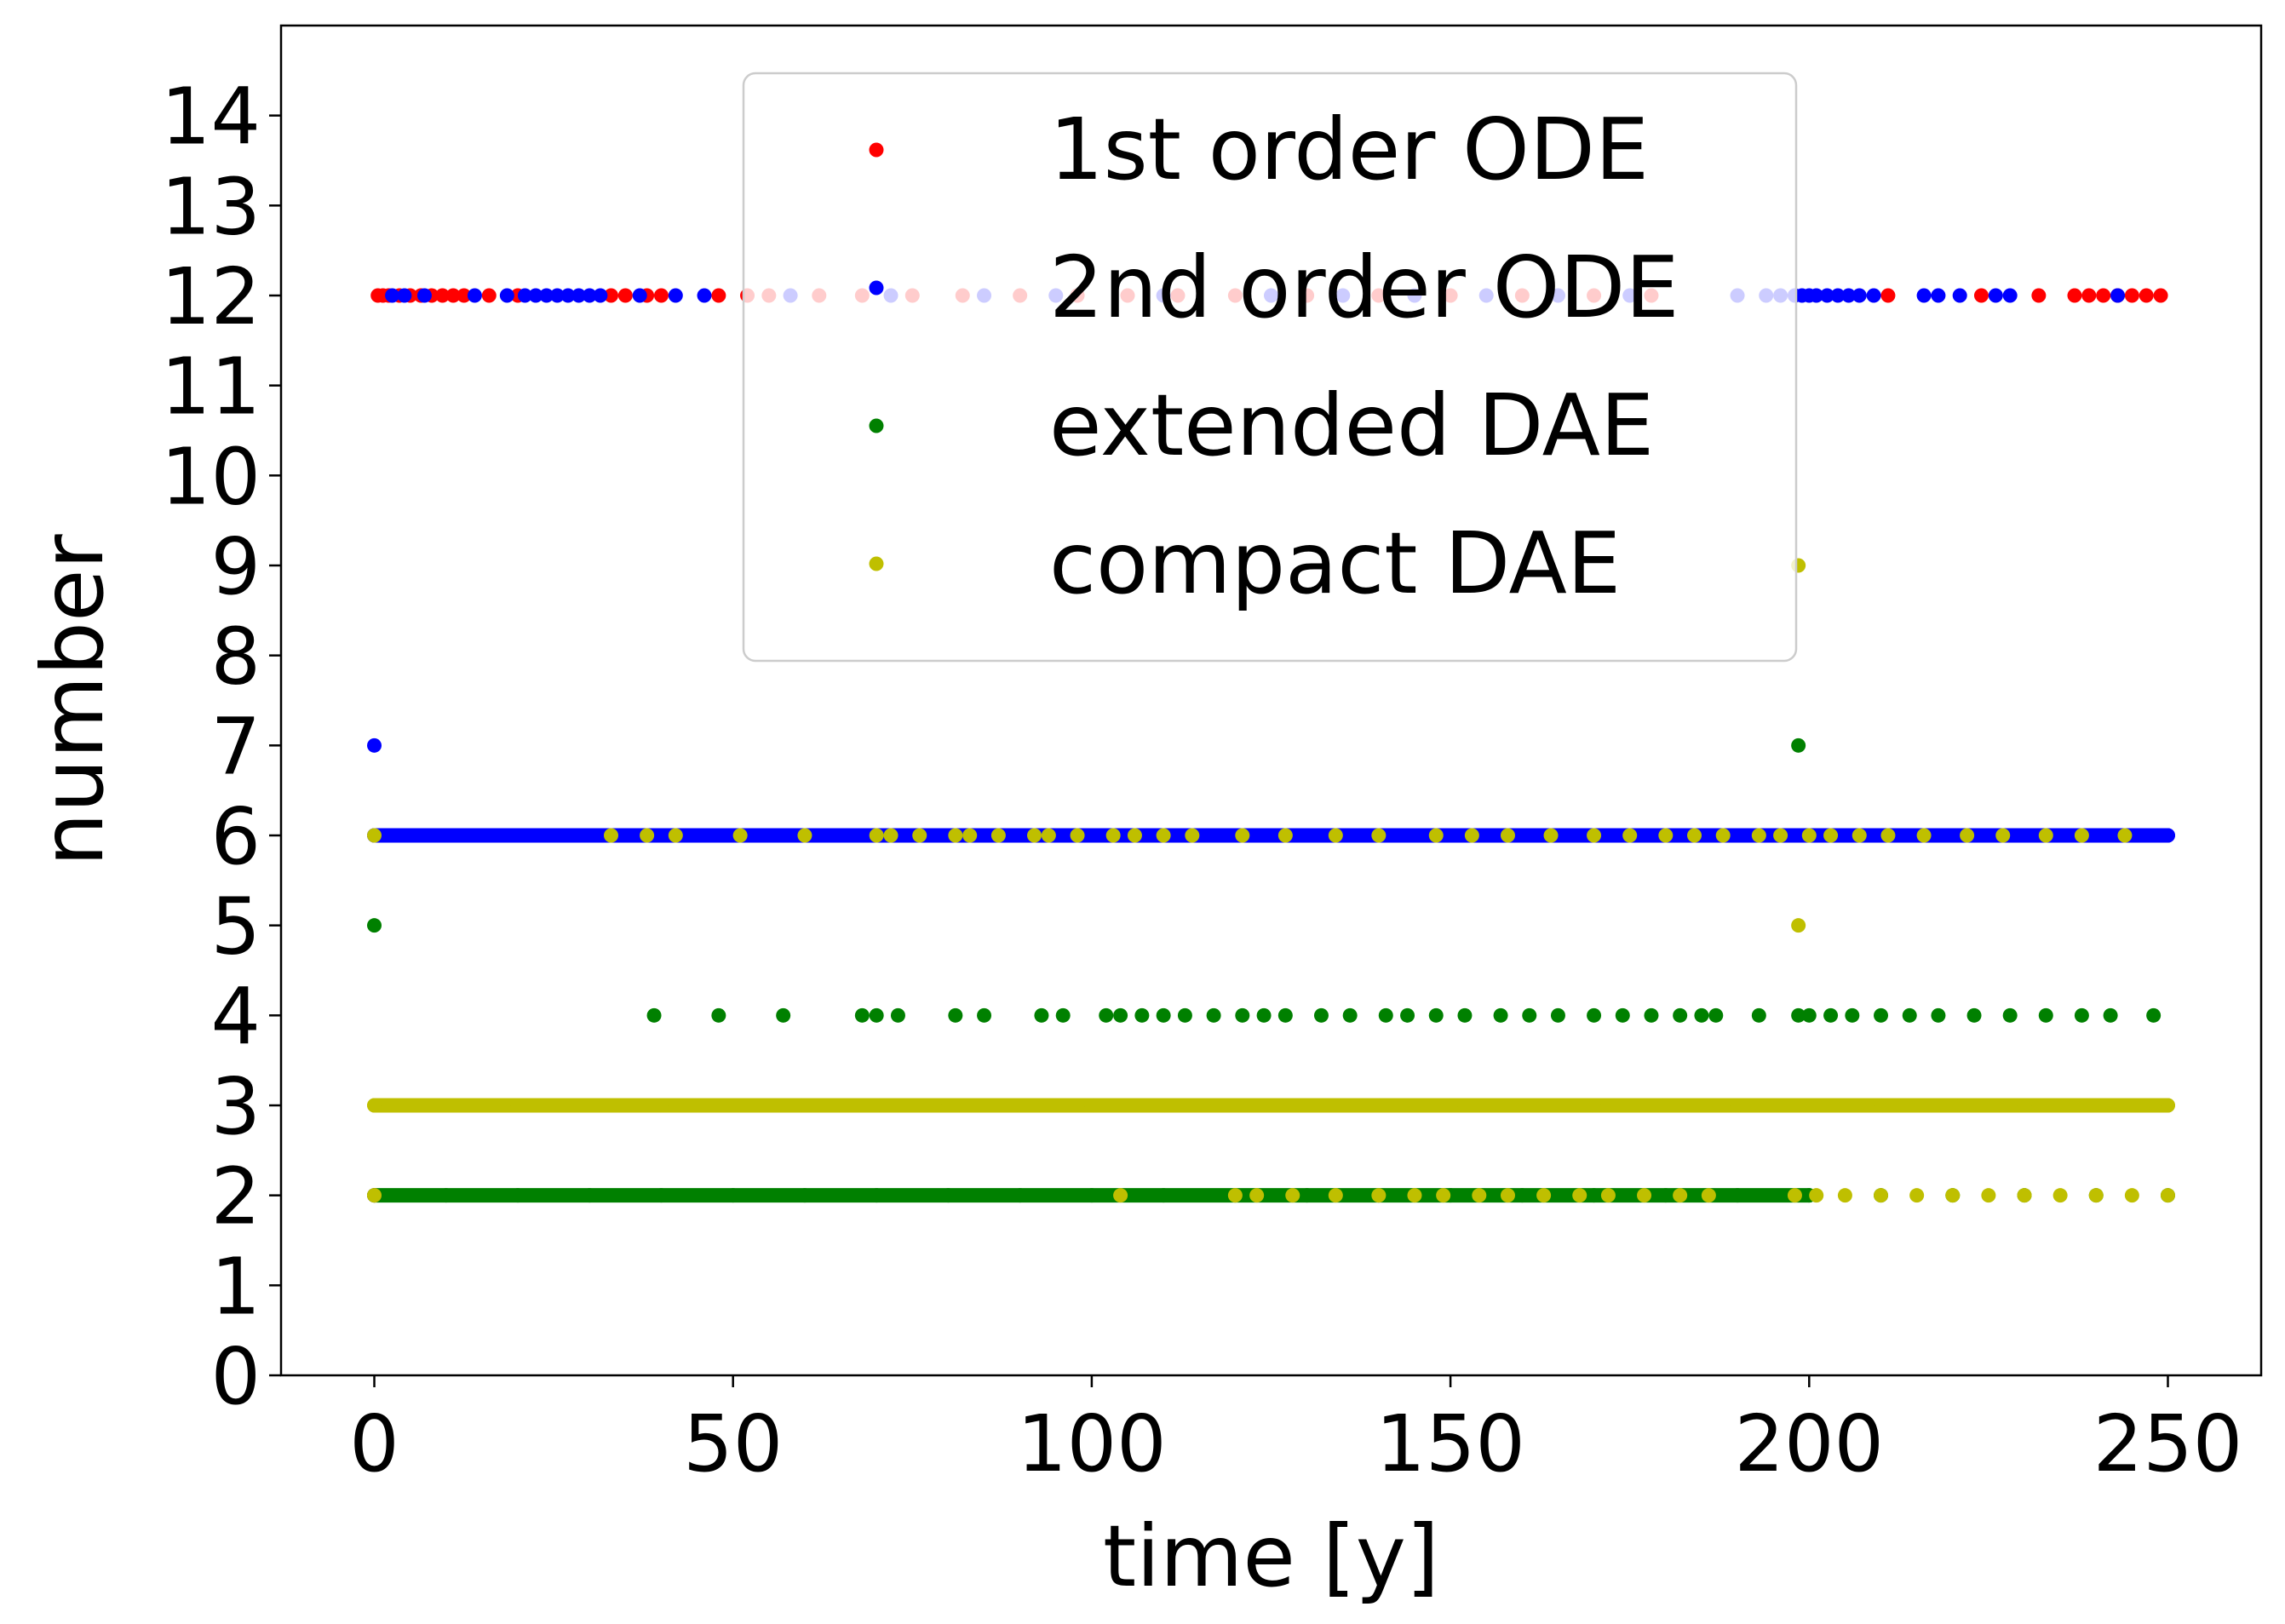 This screenshot has width=2285, height=1624. Describe the element at coordinates (235, 1376) in the screenshot. I see `y-tick-label: 0` at that location.